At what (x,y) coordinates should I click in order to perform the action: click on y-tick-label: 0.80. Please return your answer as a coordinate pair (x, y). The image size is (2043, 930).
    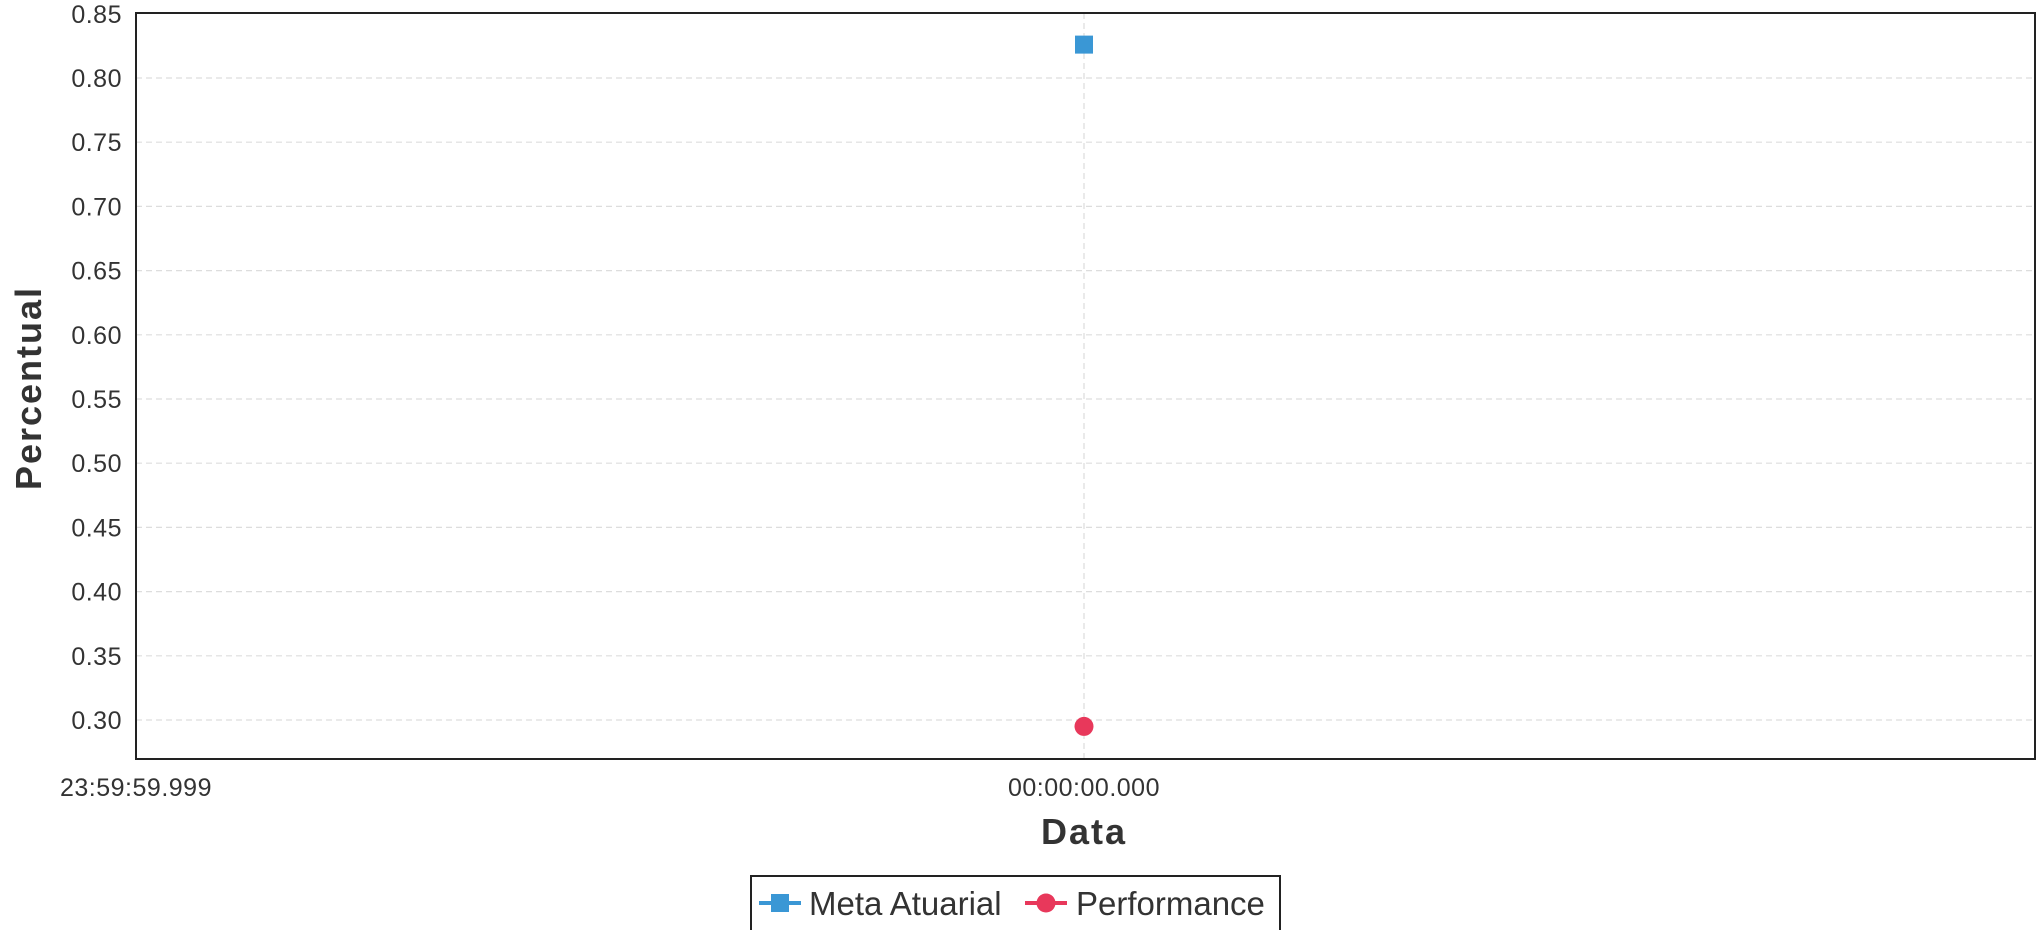
    Looking at the image, I should click on (96, 79).